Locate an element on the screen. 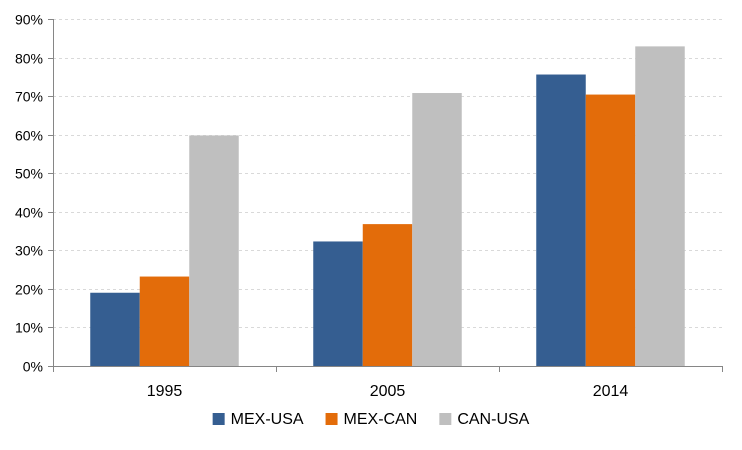 This screenshot has width=742, height=450. y-tick-label: 60% is located at coordinates (29, 136).